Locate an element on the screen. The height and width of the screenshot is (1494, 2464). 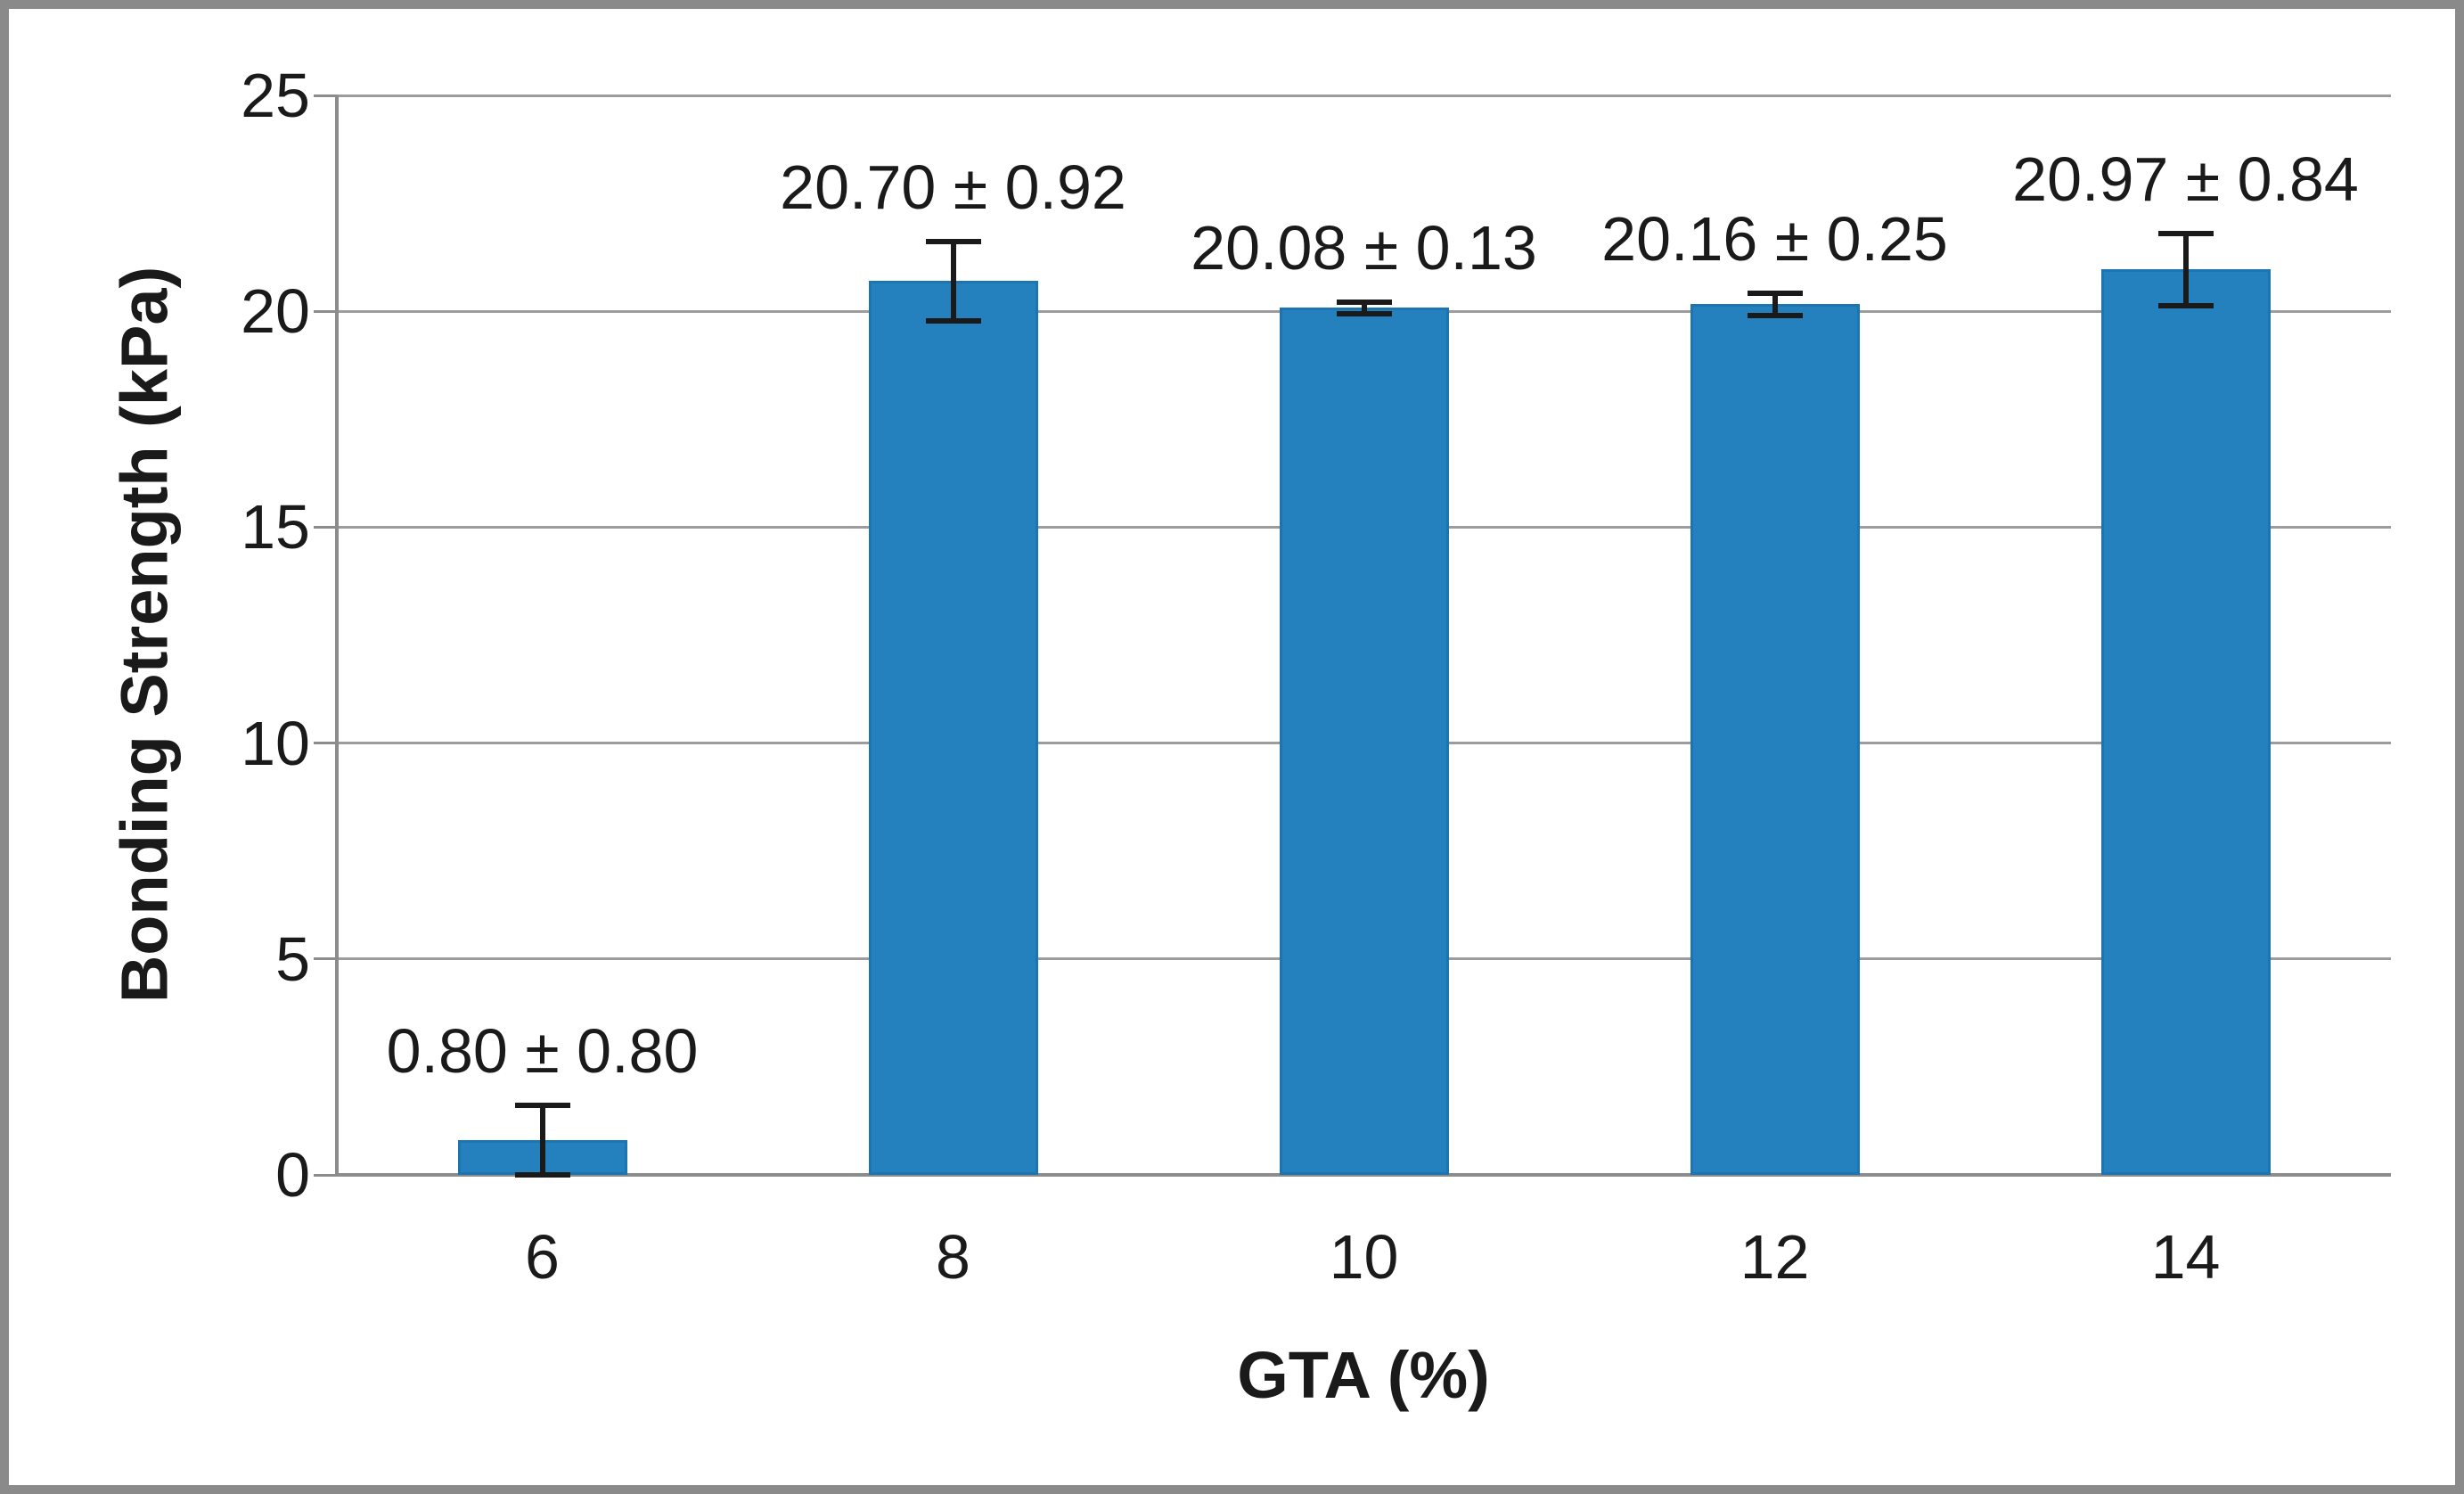
y-tick-label: 0 is located at coordinates (292, 1175).